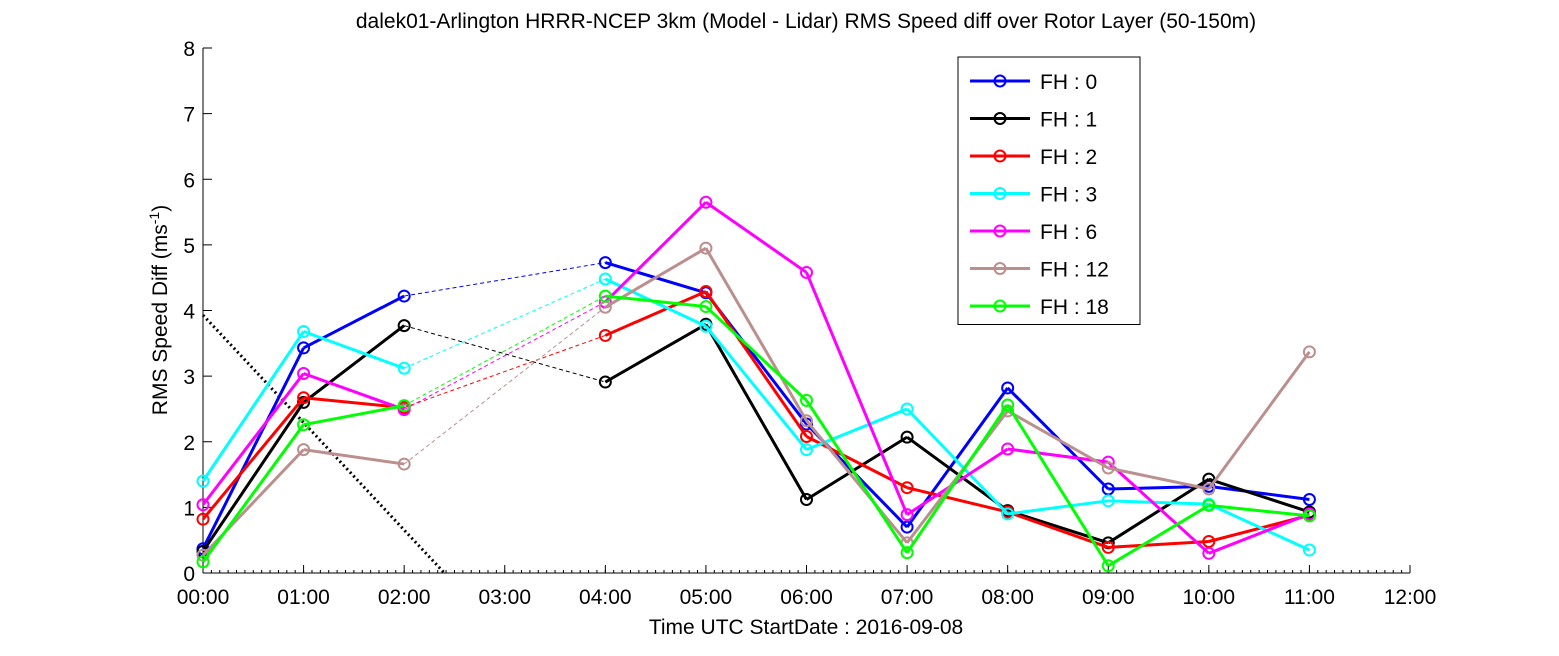 Image resolution: width=1559 pixels, height=656 pixels. Describe the element at coordinates (1108, 597) in the screenshot. I see `x-tick-label: 09:00` at that location.